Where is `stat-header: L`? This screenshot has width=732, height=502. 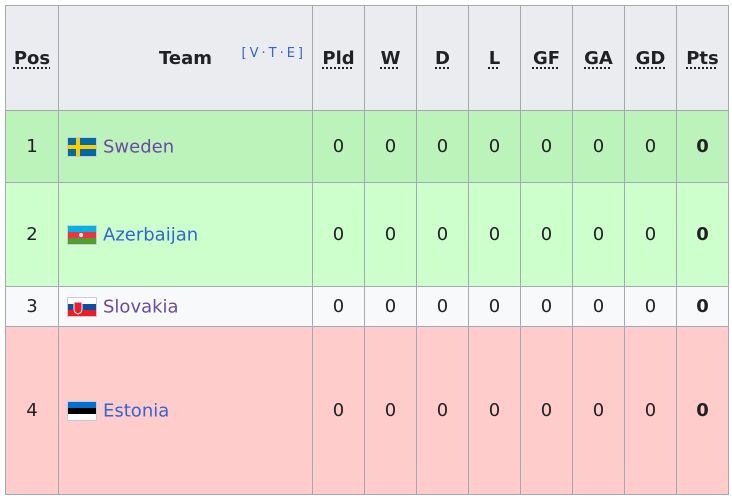
stat-header: L is located at coordinates (494, 58).